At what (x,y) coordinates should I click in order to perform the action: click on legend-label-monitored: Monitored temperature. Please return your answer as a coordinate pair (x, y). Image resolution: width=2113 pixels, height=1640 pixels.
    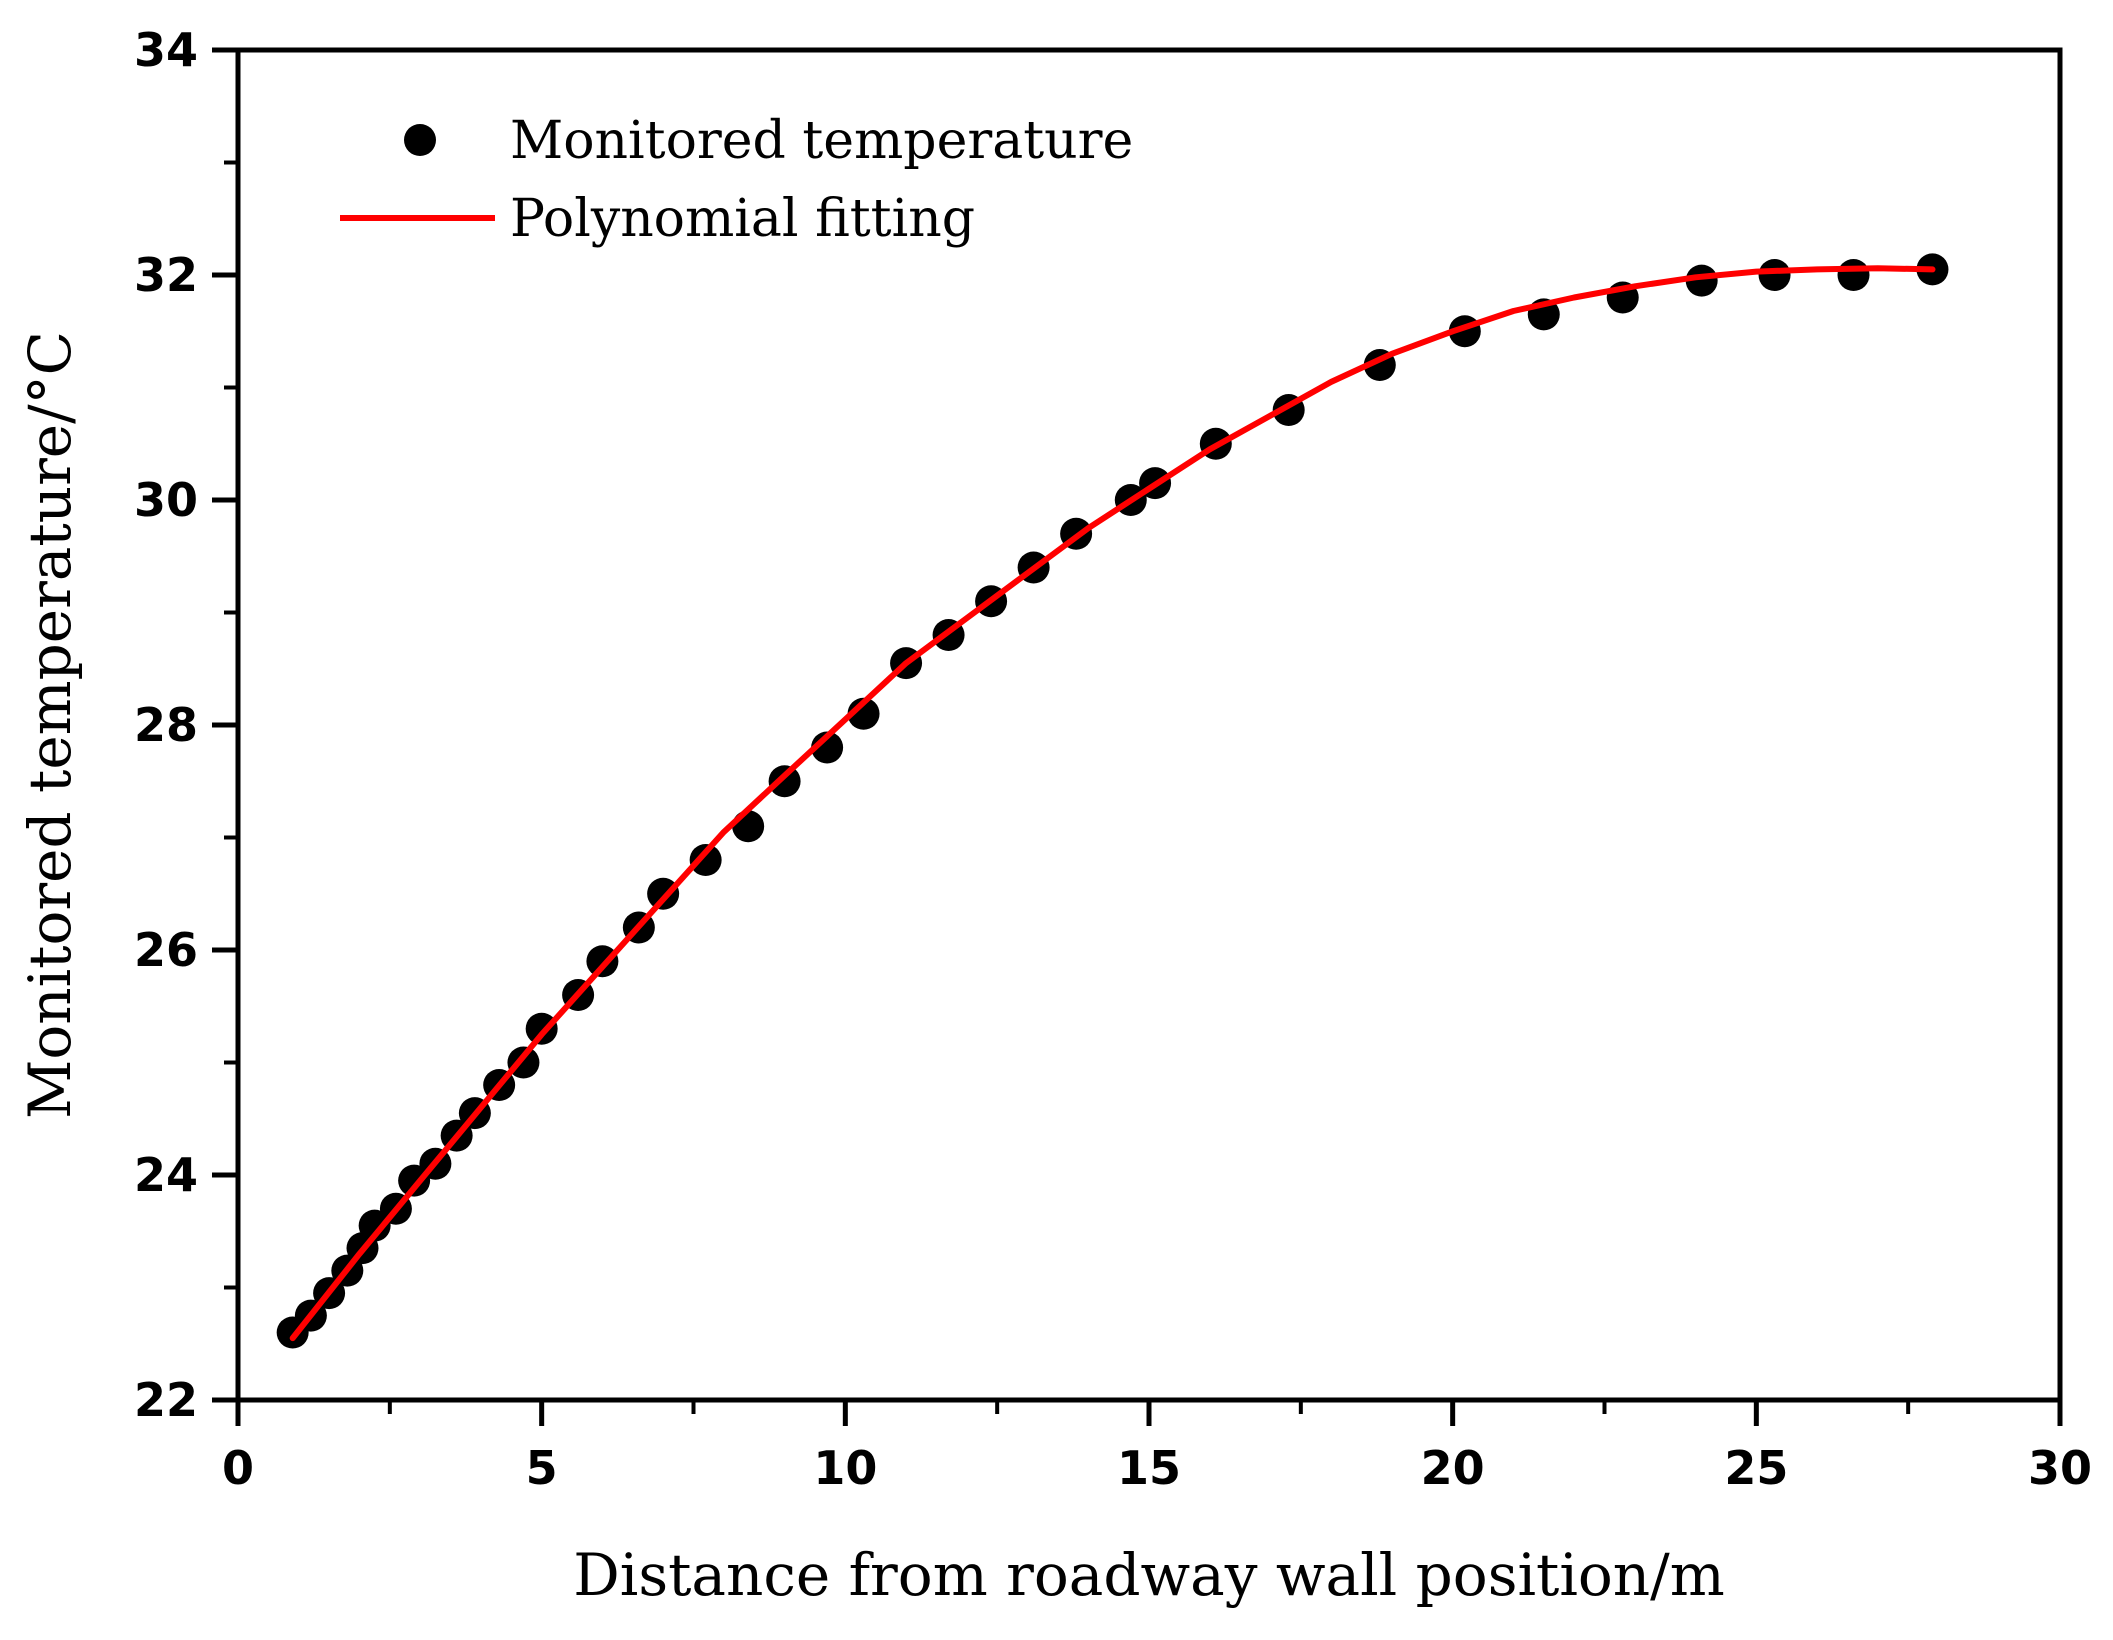
    Looking at the image, I should click on (821, 141).